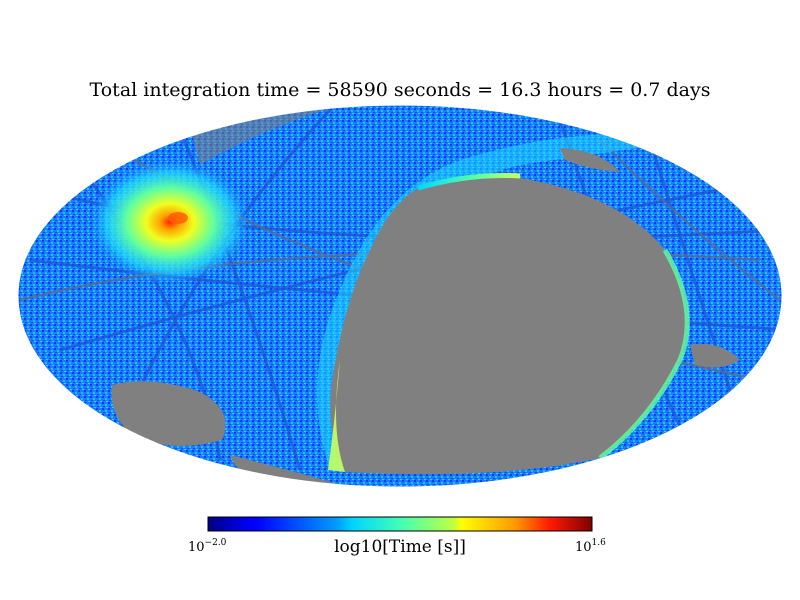  What do you see at coordinates (400, 547) in the screenshot?
I see `colorbar-label: log10[Time [s]]` at bounding box center [400, 547].